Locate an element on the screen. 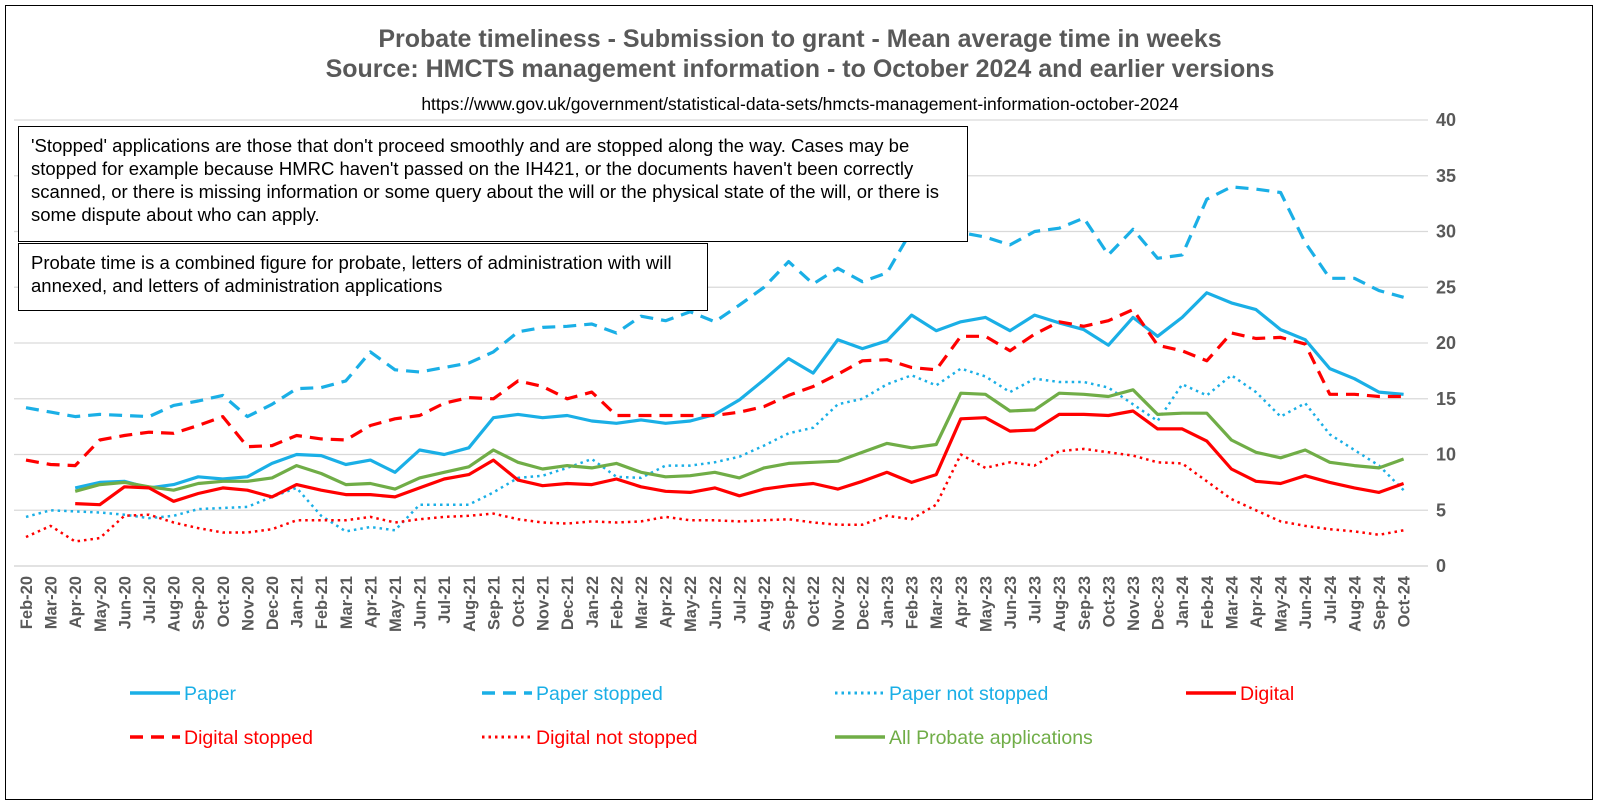 The height and width of the screenshot is (807, 1600). x-tick-label: Mar-22 is located at coordinates (642, 602).